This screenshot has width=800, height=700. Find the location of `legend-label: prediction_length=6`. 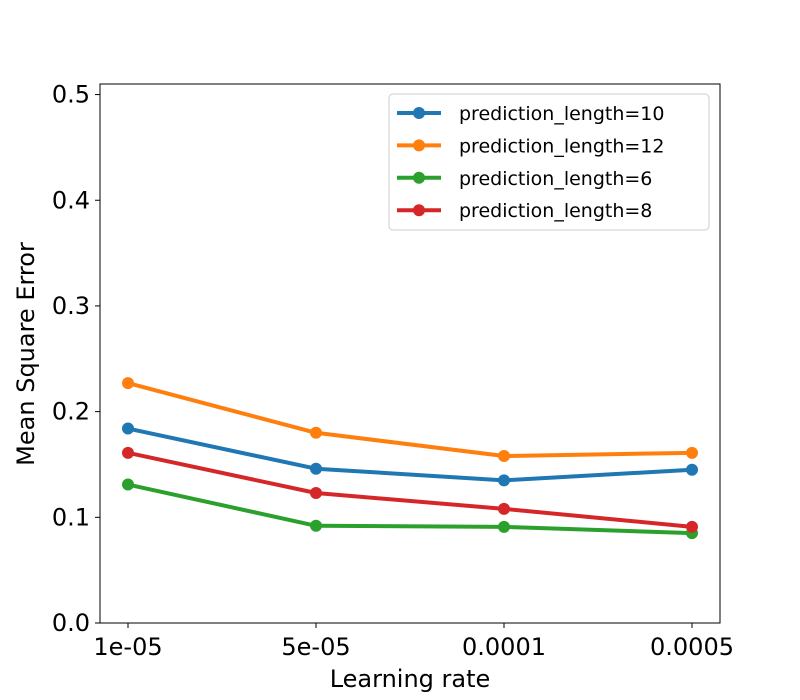

legend-label: prediction_length=6 is located at coordinates (555, 179).